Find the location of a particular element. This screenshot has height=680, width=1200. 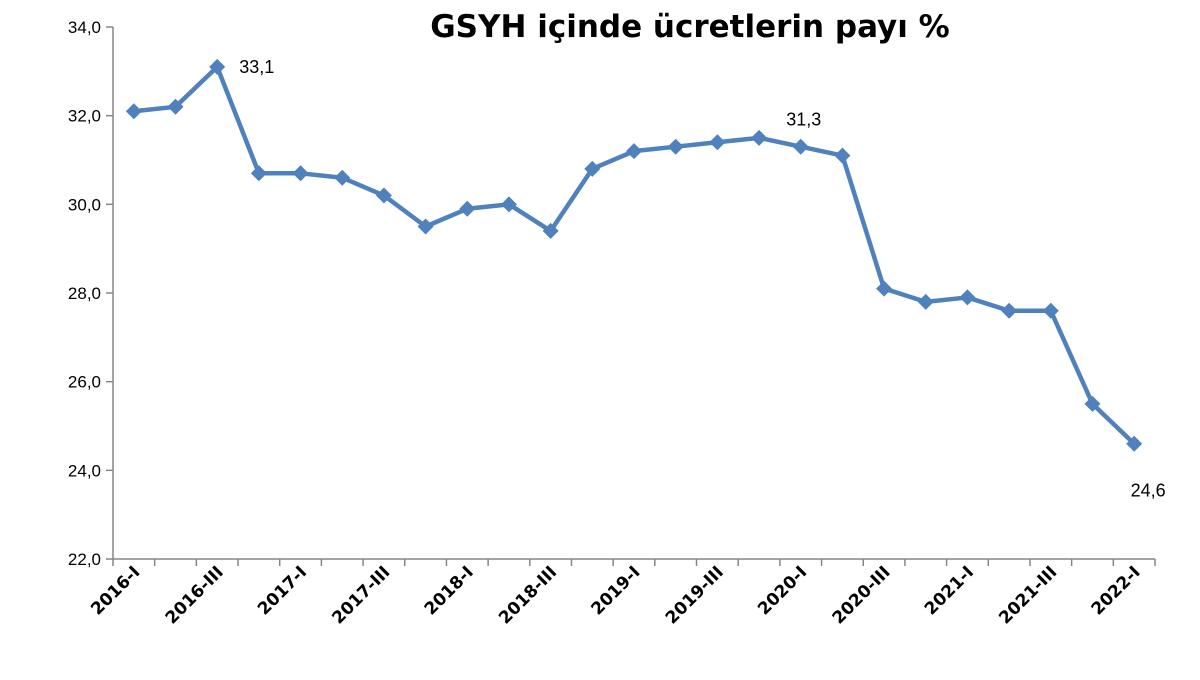

y-tick-label: 34,0 is located at coordinates (84, 27).